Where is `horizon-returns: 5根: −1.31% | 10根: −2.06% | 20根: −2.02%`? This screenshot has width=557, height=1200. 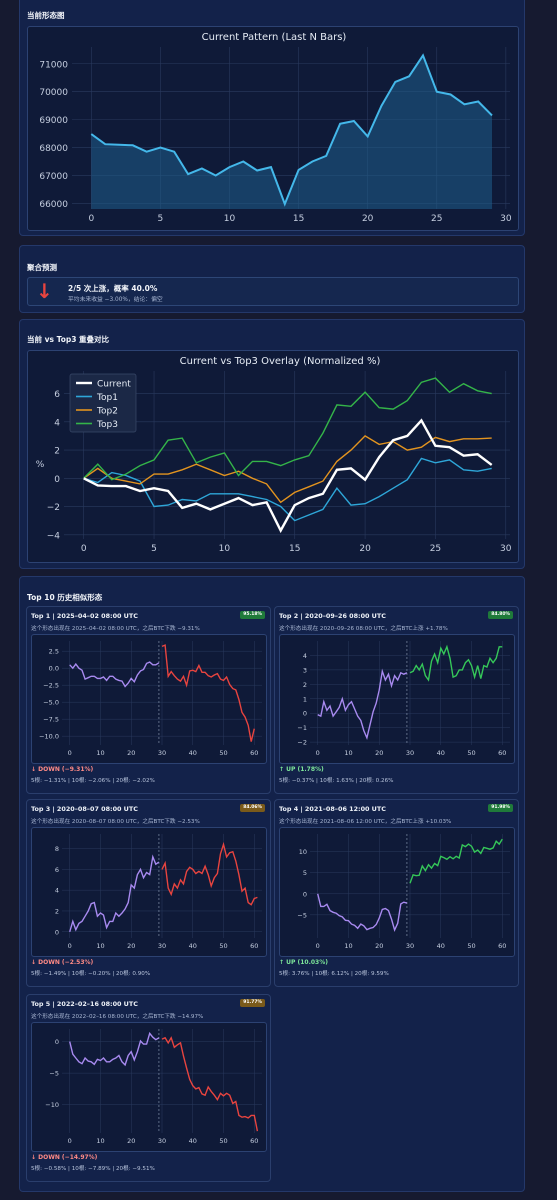
horizon-returns: 5根: −1.31% | 10根: −2.06% | 20根: −2.02% is located at coordinates (93, 781).